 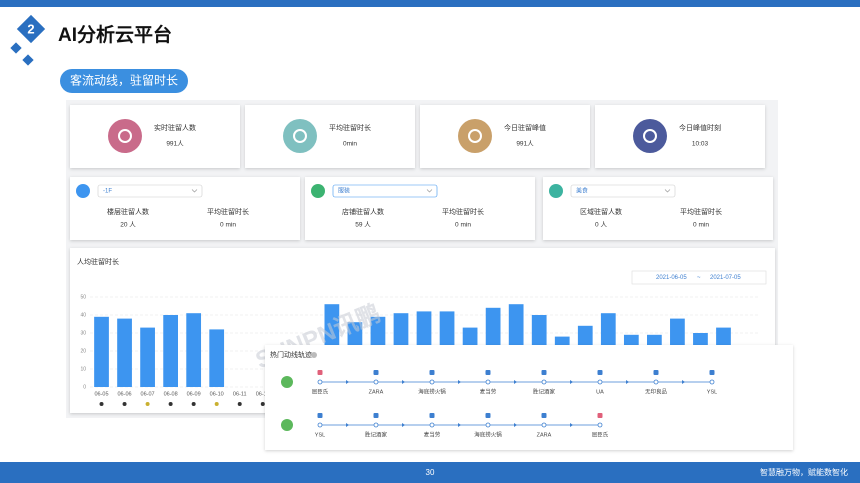 I want to click on top-bar, so click(x=430, y=3).